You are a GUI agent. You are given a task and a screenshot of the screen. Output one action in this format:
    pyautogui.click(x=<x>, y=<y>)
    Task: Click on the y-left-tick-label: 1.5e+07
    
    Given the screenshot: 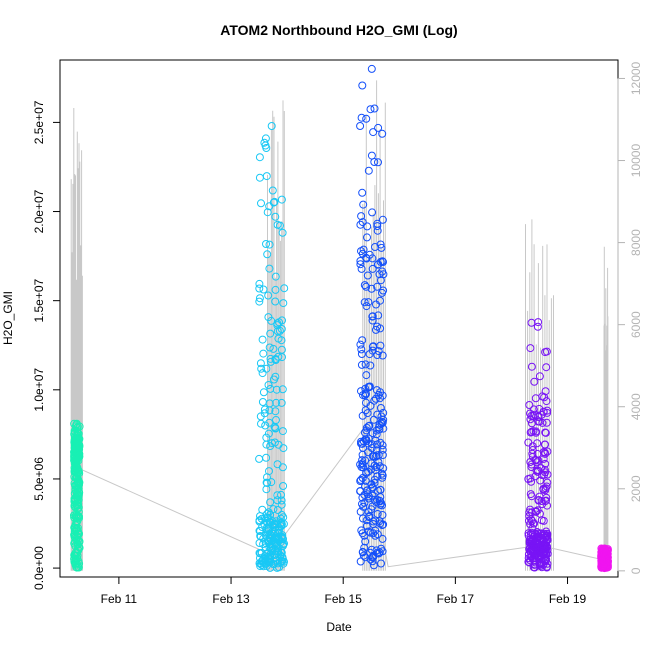 What is the action you would take?
    pyautogui.click(x=39, y=300)
    